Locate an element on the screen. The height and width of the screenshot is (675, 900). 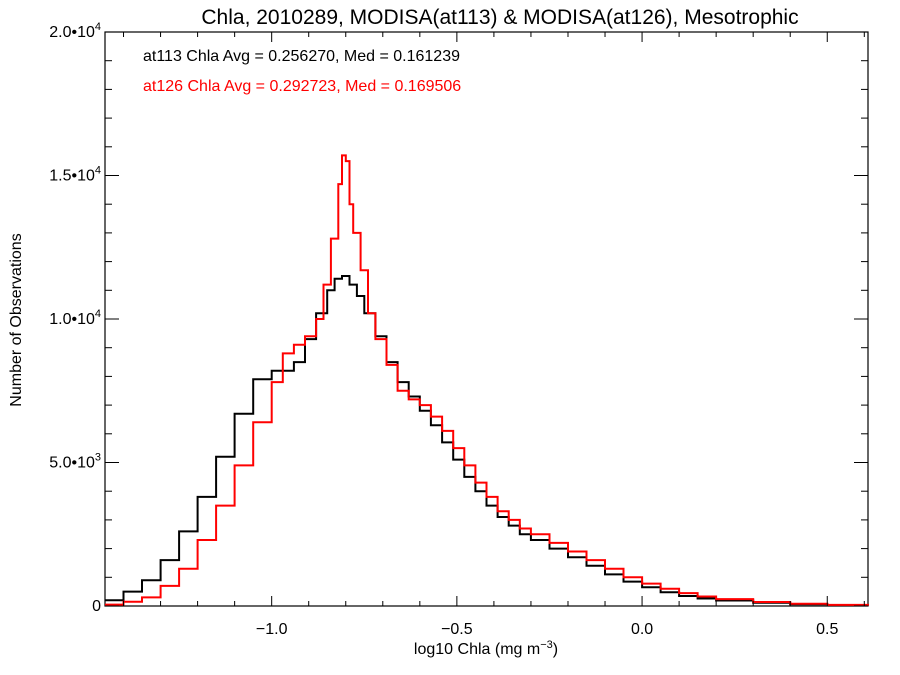
x-tick-label: 0.5 is located at coordinates (827, 629).